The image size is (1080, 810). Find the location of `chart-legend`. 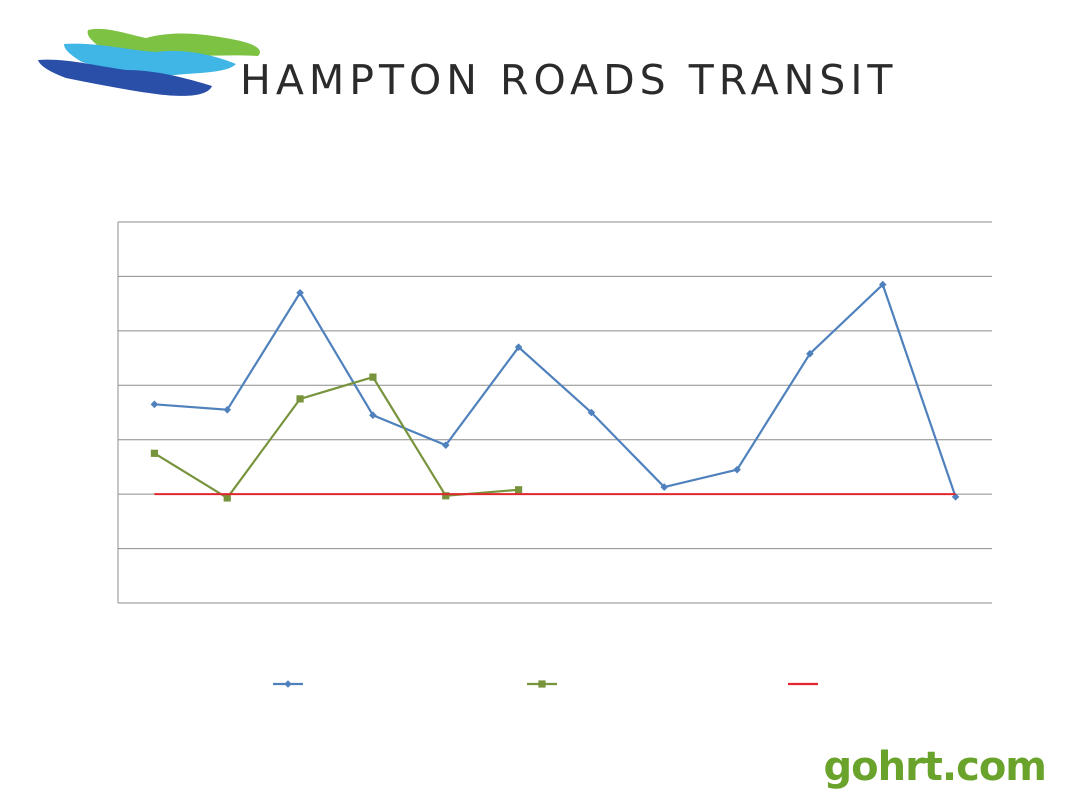

chart-legend is located at coordinates (545, 684).